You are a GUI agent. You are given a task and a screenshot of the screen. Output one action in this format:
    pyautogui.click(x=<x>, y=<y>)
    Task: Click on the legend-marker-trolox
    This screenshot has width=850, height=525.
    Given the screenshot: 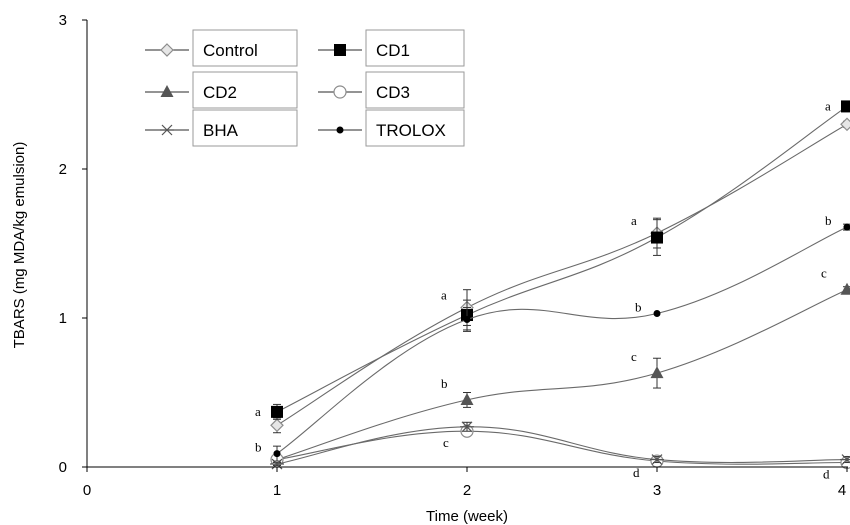 What is the action you would take?
    pyautogui.click(x=340, y=130)
    